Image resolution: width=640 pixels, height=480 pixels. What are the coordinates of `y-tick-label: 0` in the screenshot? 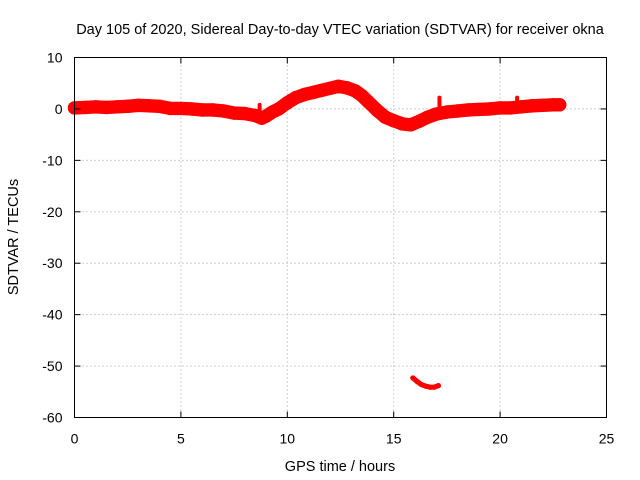 It's located at (59, 109).